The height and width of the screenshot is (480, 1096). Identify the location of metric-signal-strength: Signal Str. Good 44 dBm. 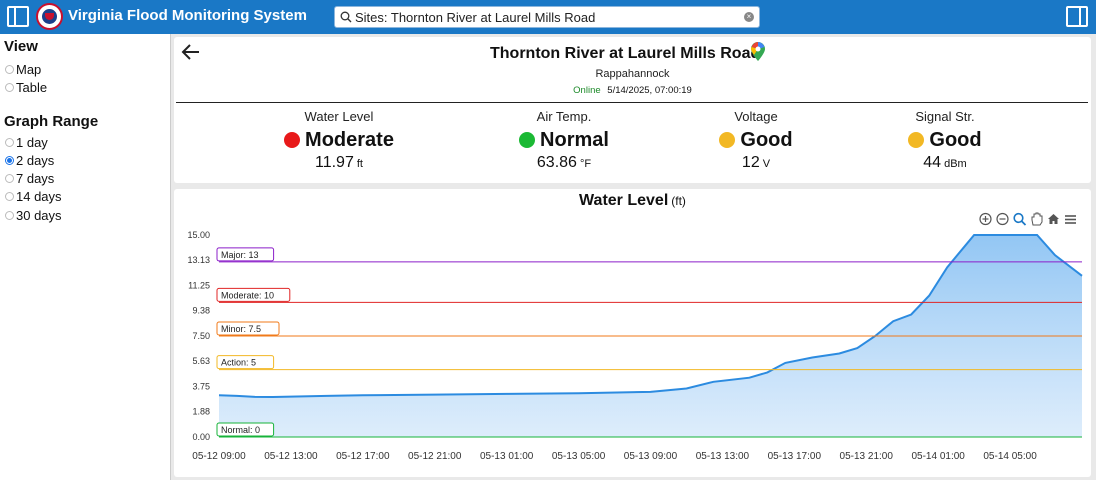
(945, 140).